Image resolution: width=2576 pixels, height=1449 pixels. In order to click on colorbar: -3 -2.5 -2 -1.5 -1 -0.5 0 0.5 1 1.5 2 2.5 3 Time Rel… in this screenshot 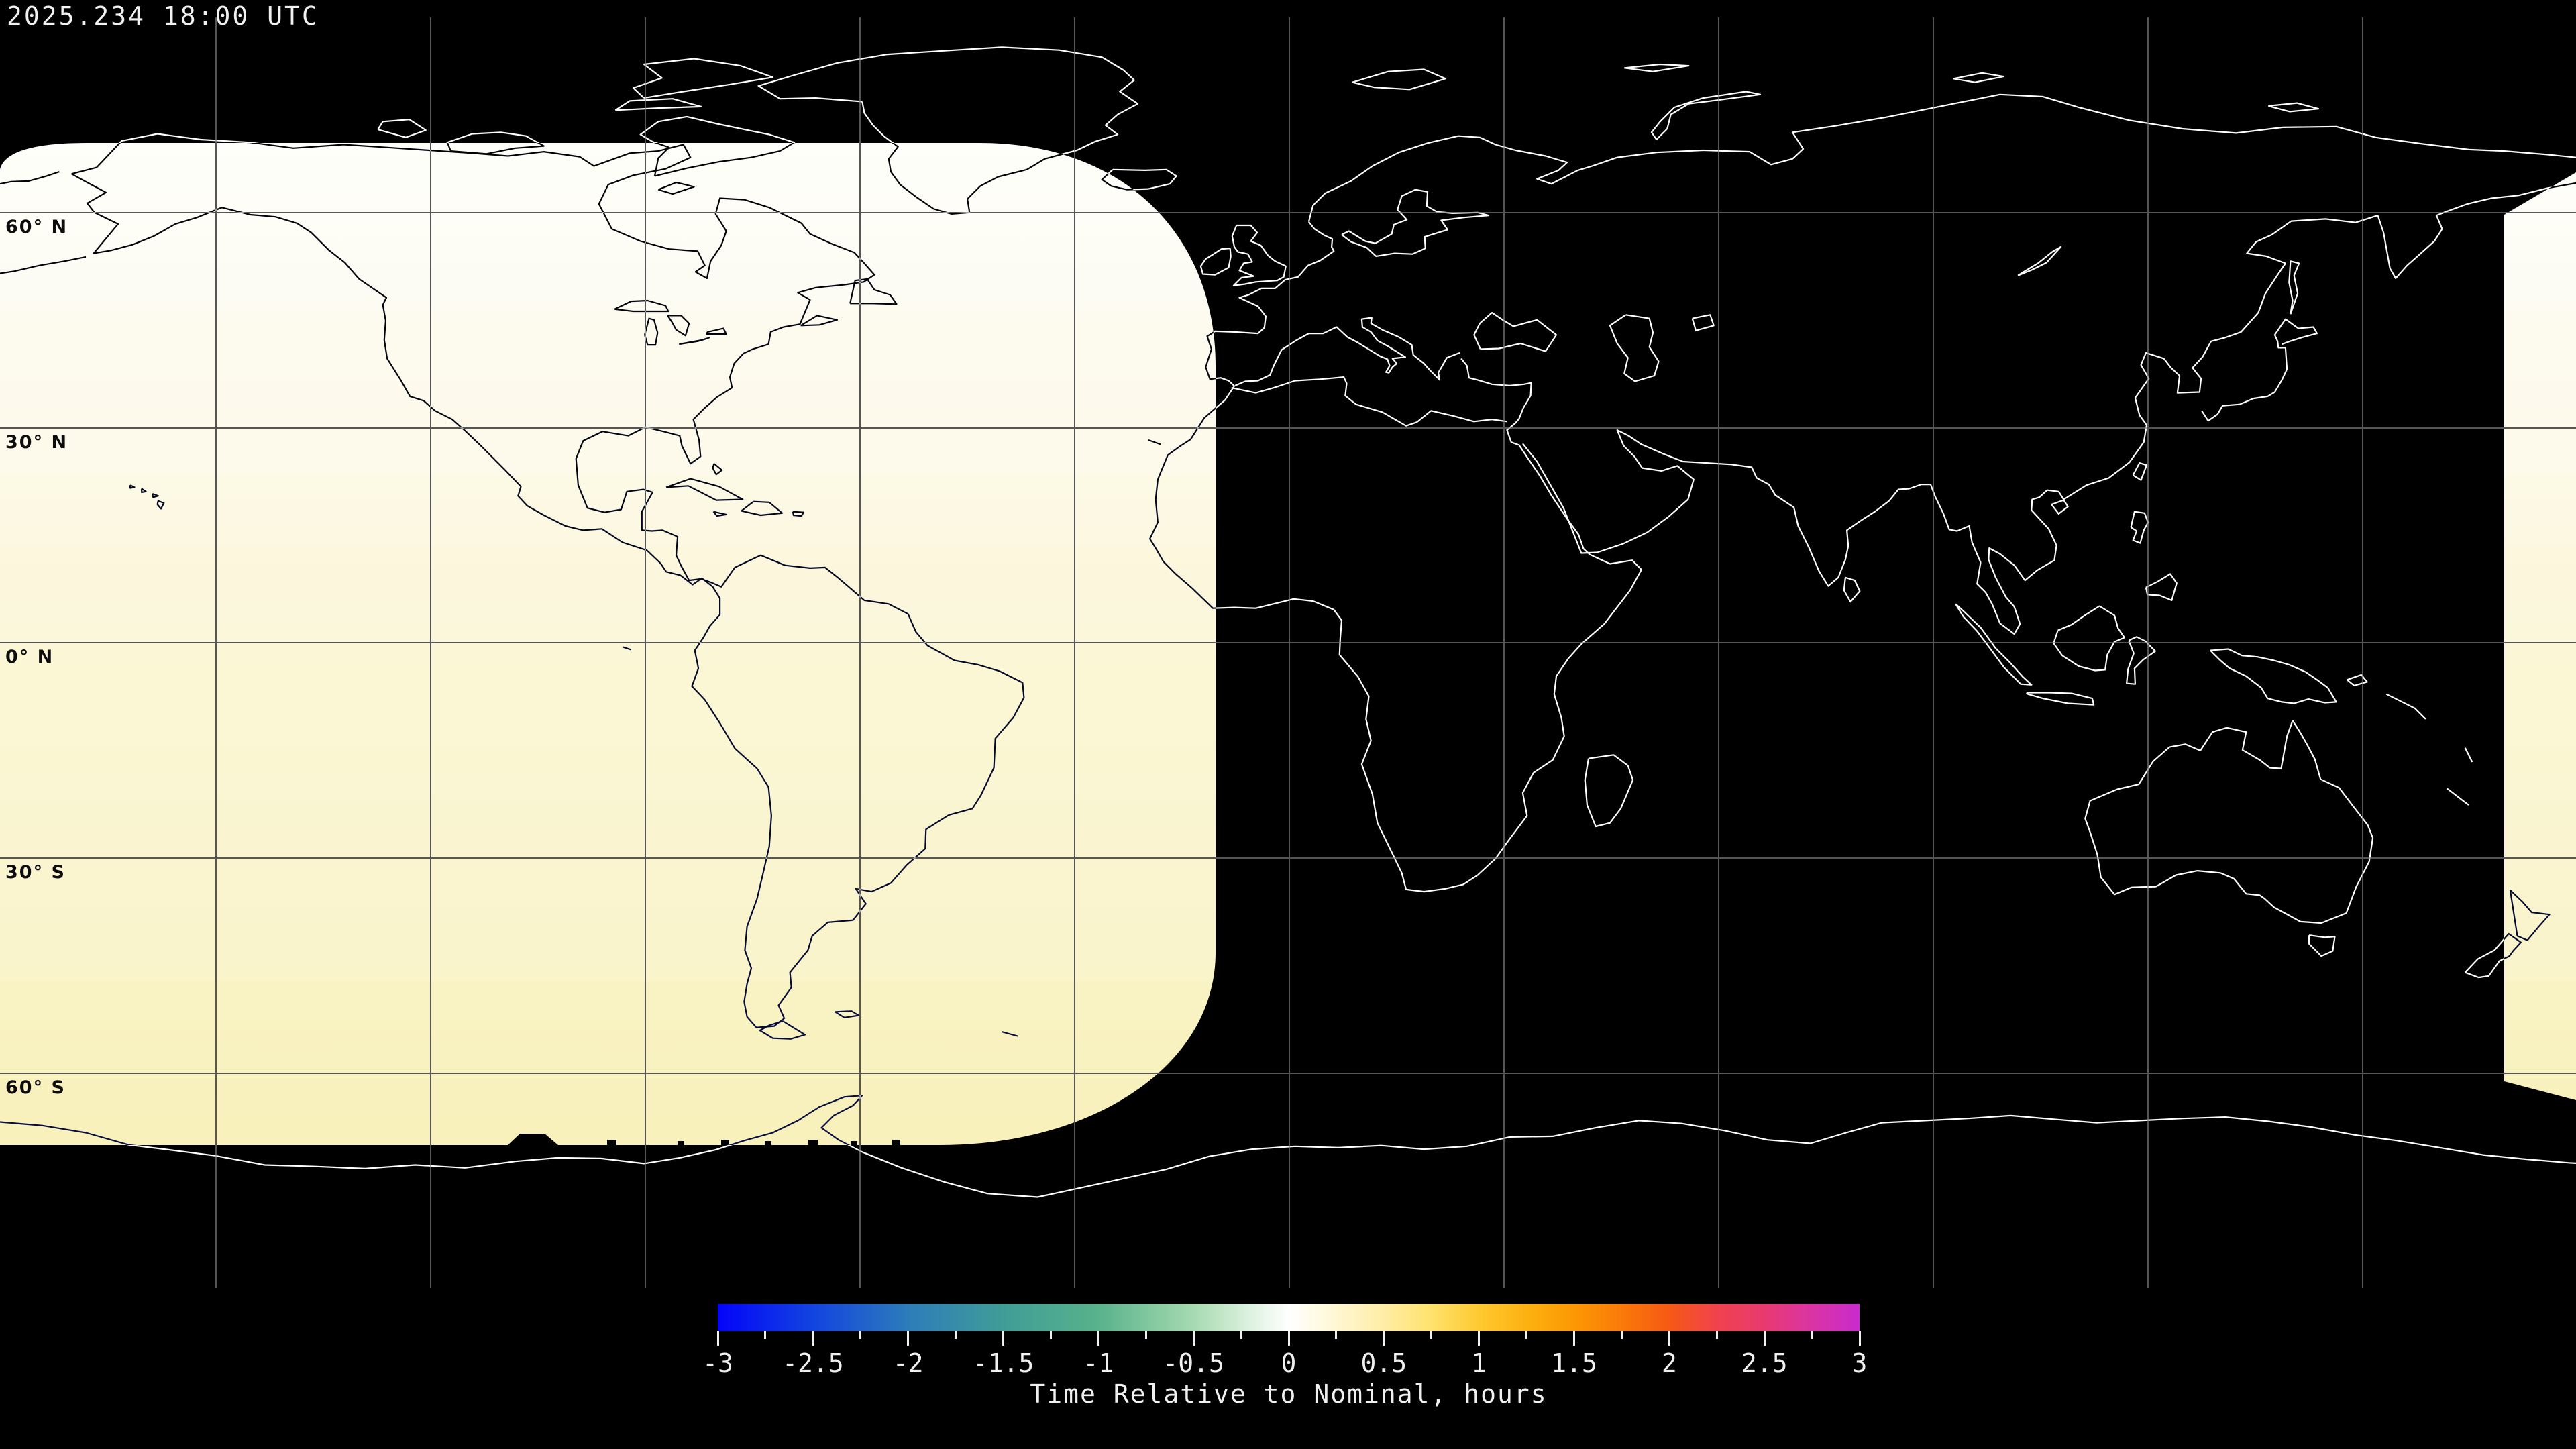, I will do `click(1288, 1368)`.